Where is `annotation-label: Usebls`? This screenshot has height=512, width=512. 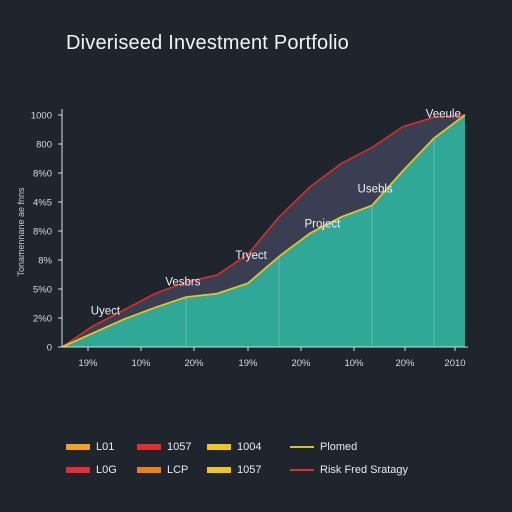
annotation-label: Usebls is located at coordinates (375, 190).